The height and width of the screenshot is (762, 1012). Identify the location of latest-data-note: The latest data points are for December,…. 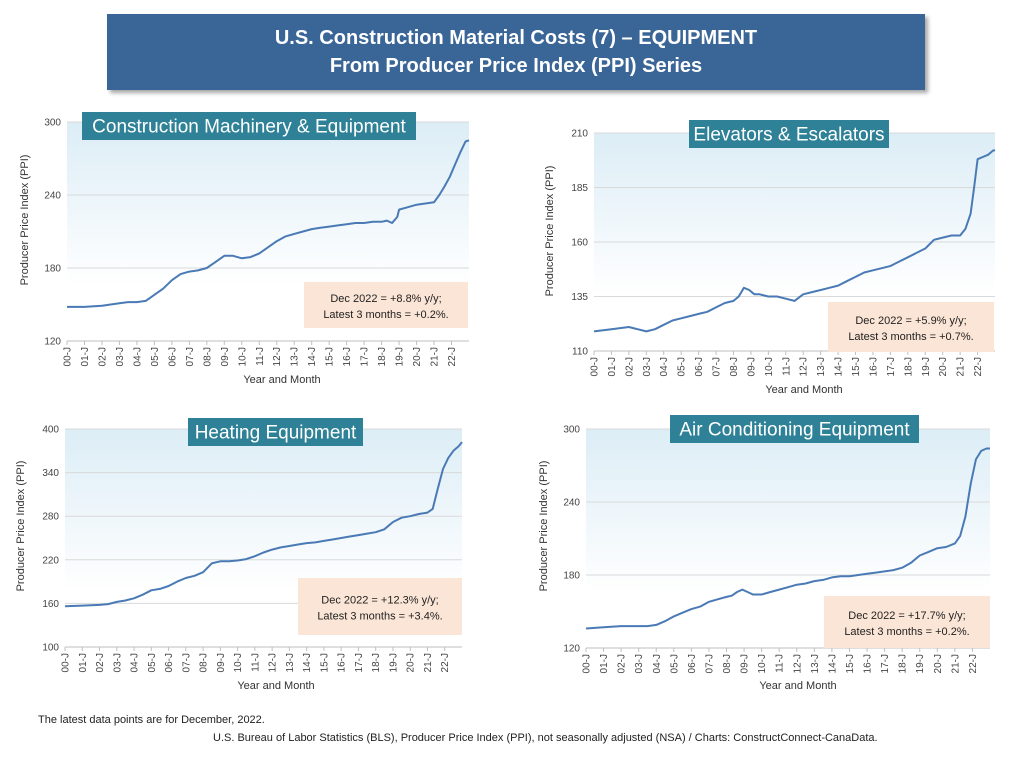
(151, 720).